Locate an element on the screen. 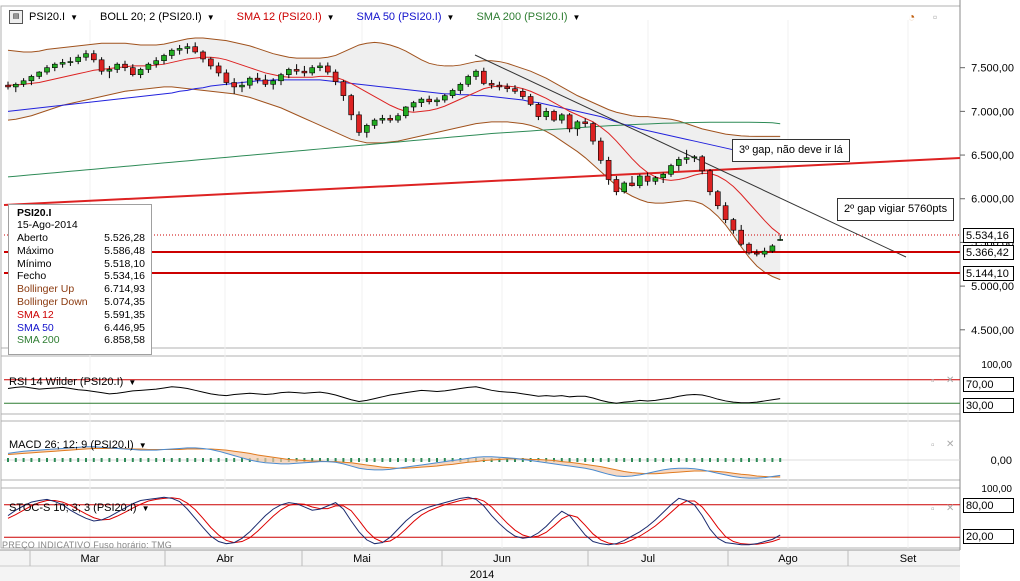 This screenshot has width=1020, height=581. stoch-label-80: 80,00 is located at coordinates (988, 505).